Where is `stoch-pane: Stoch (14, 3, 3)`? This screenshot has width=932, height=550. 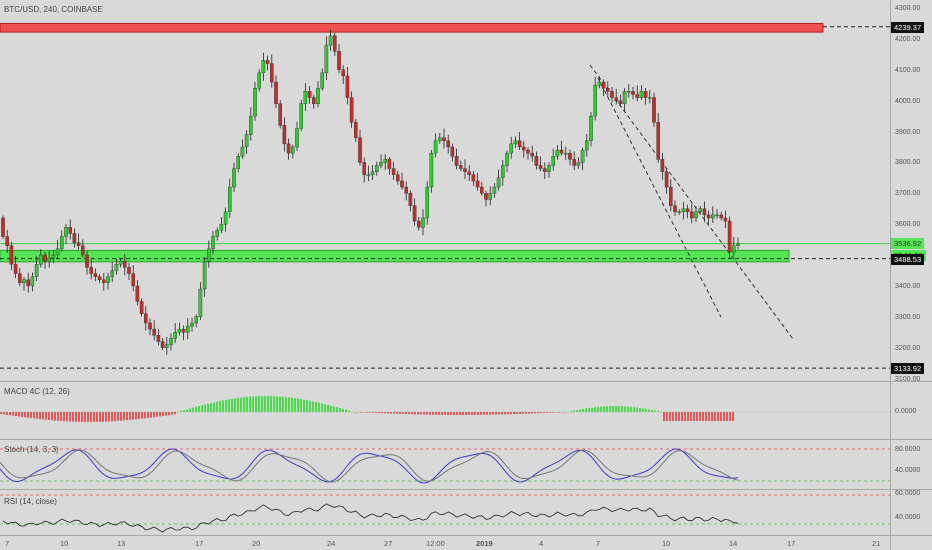 stoch-pane: Stoch (14, 3, 3) is located at coordinates (445, 464).